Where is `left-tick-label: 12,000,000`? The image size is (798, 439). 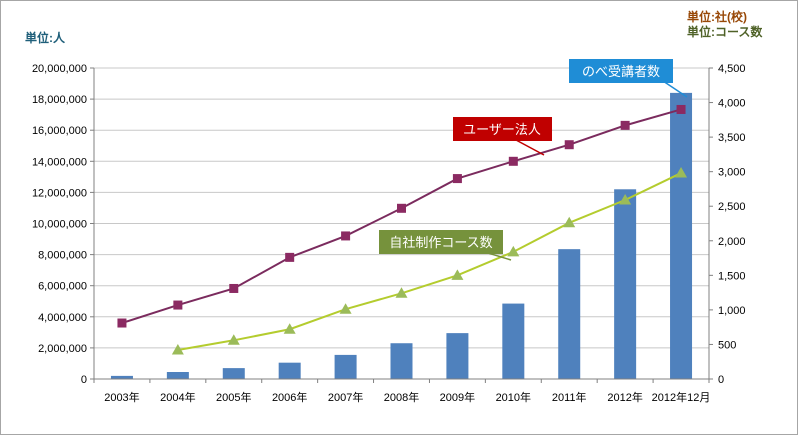
left-tick-label: 12,000,000 is located at coordinates (59, 193).